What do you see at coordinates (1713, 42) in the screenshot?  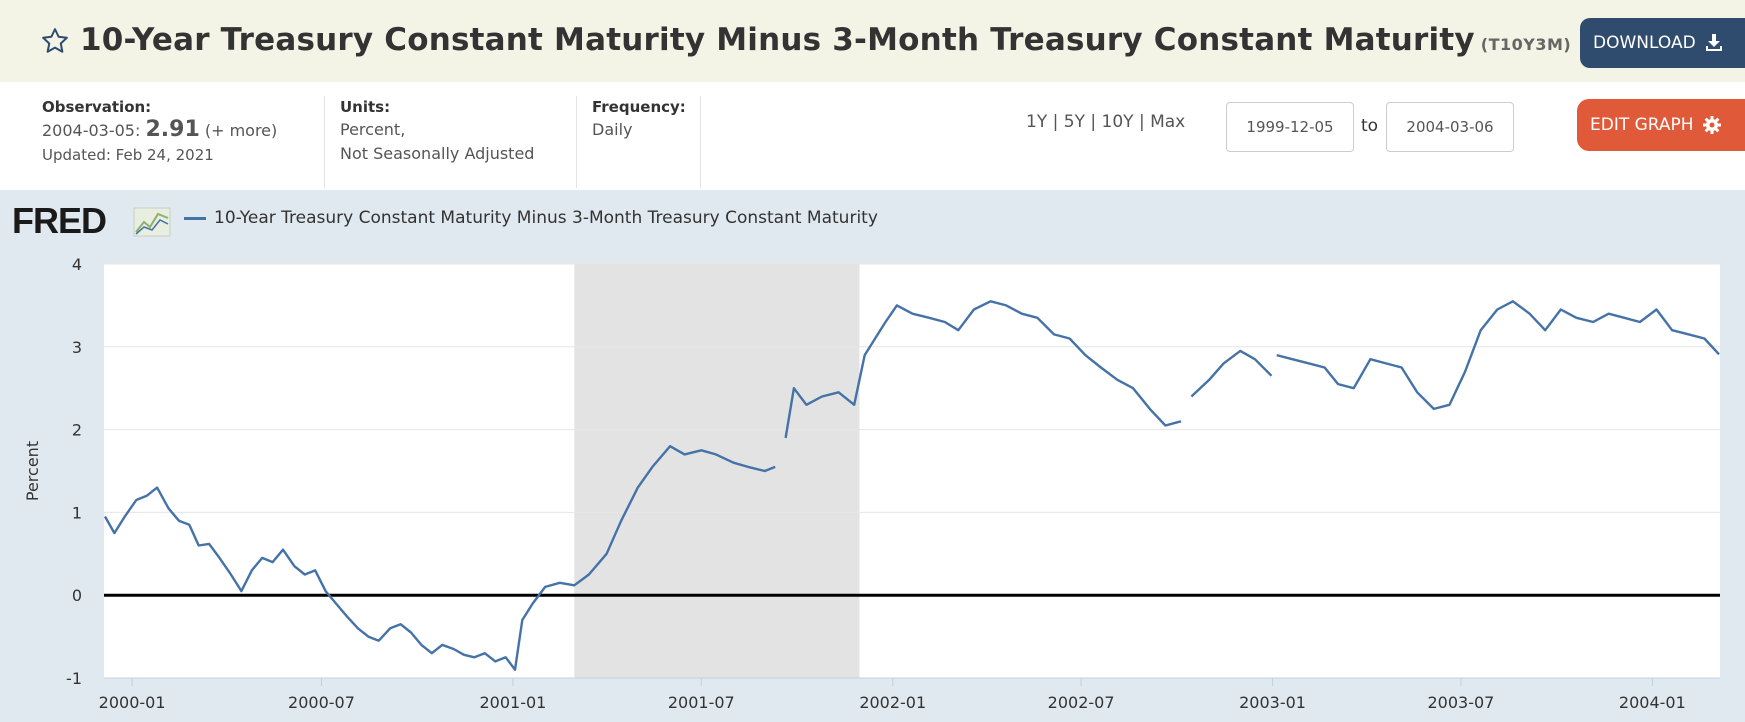 I see `download-icon` at bounding box center [1713, 42].